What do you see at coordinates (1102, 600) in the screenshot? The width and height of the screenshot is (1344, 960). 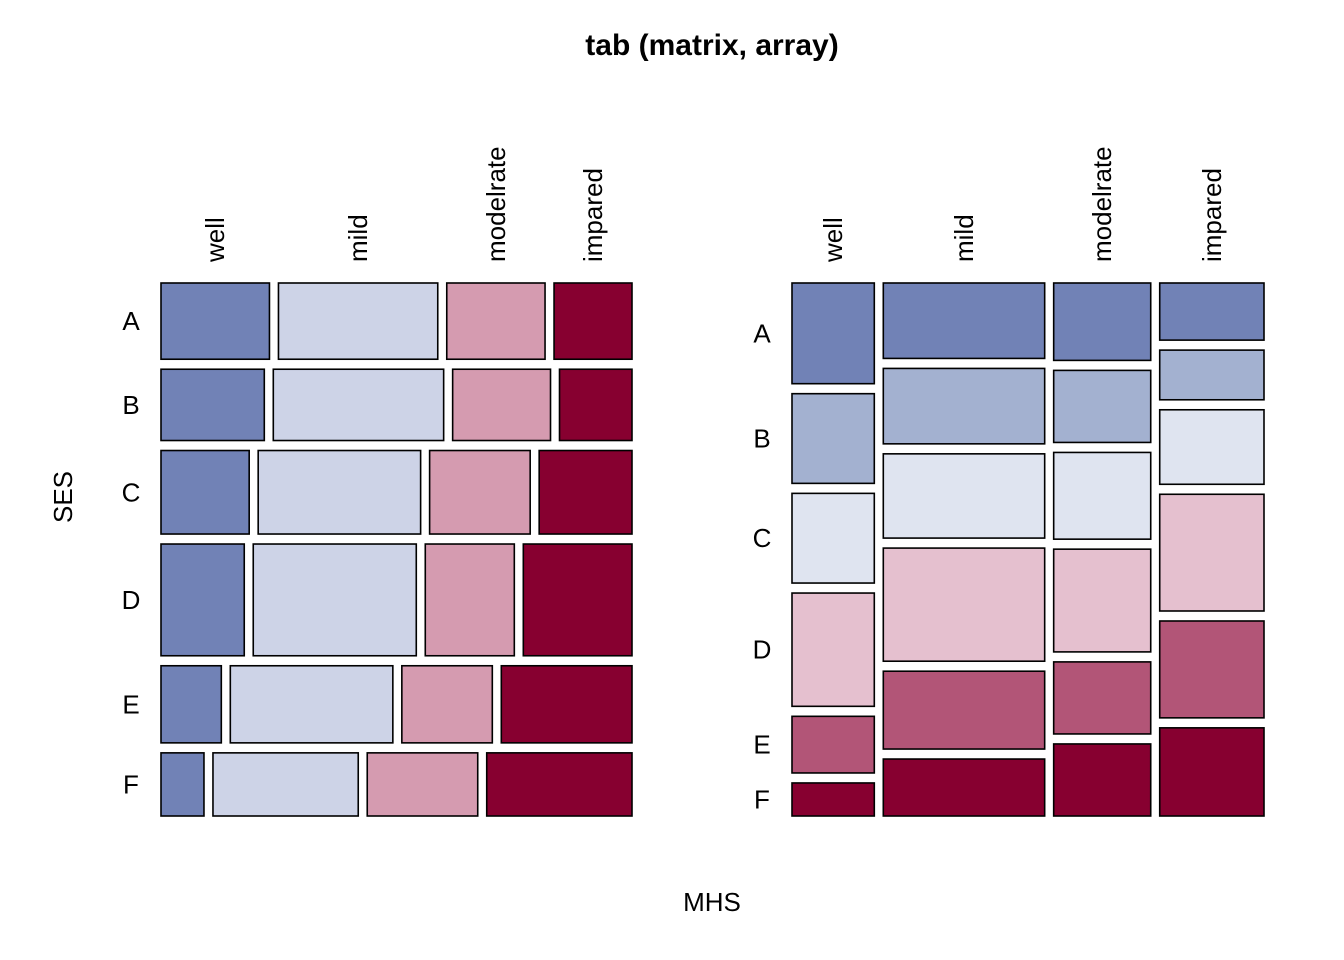 I see `mosaic-cell-right-modelrate-D` at bounding box center [1102, 600].